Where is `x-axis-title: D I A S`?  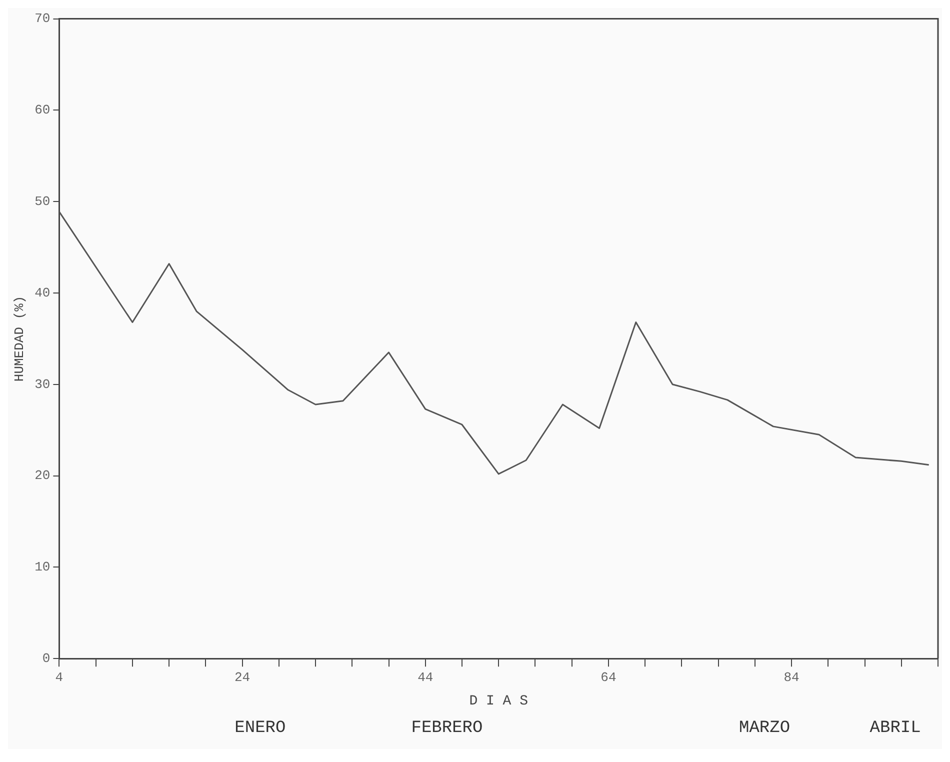
x-axis-title: D I A S is located at coordinates (498, 701).